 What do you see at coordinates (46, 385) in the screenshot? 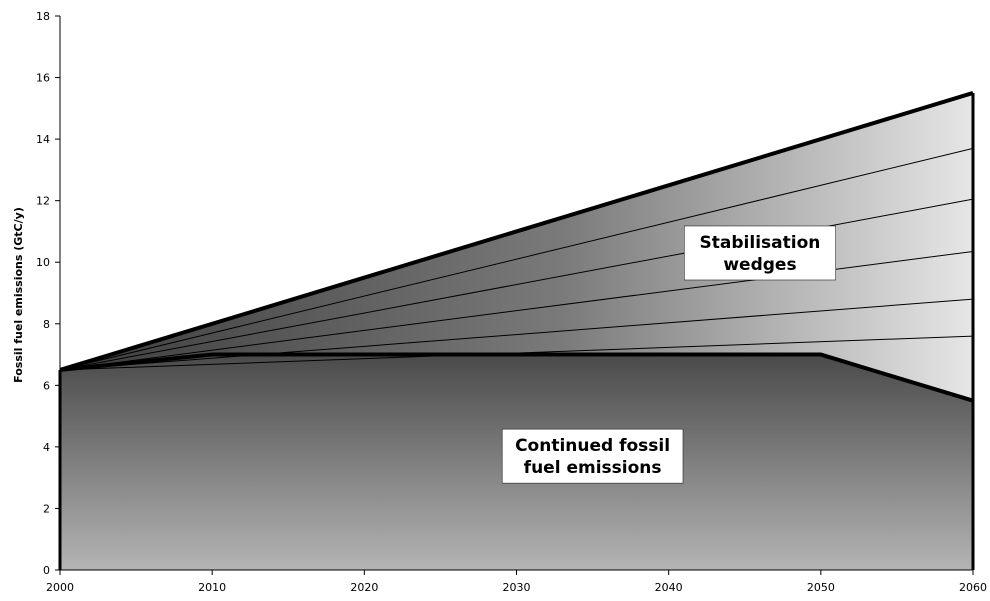
I see `y-tick-label: 6` at bounding box center [46, 385].